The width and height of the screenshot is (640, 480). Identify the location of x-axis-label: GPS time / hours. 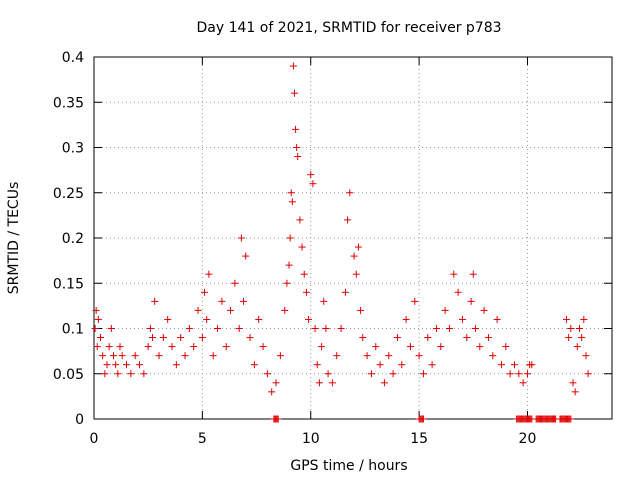
(348, 466).